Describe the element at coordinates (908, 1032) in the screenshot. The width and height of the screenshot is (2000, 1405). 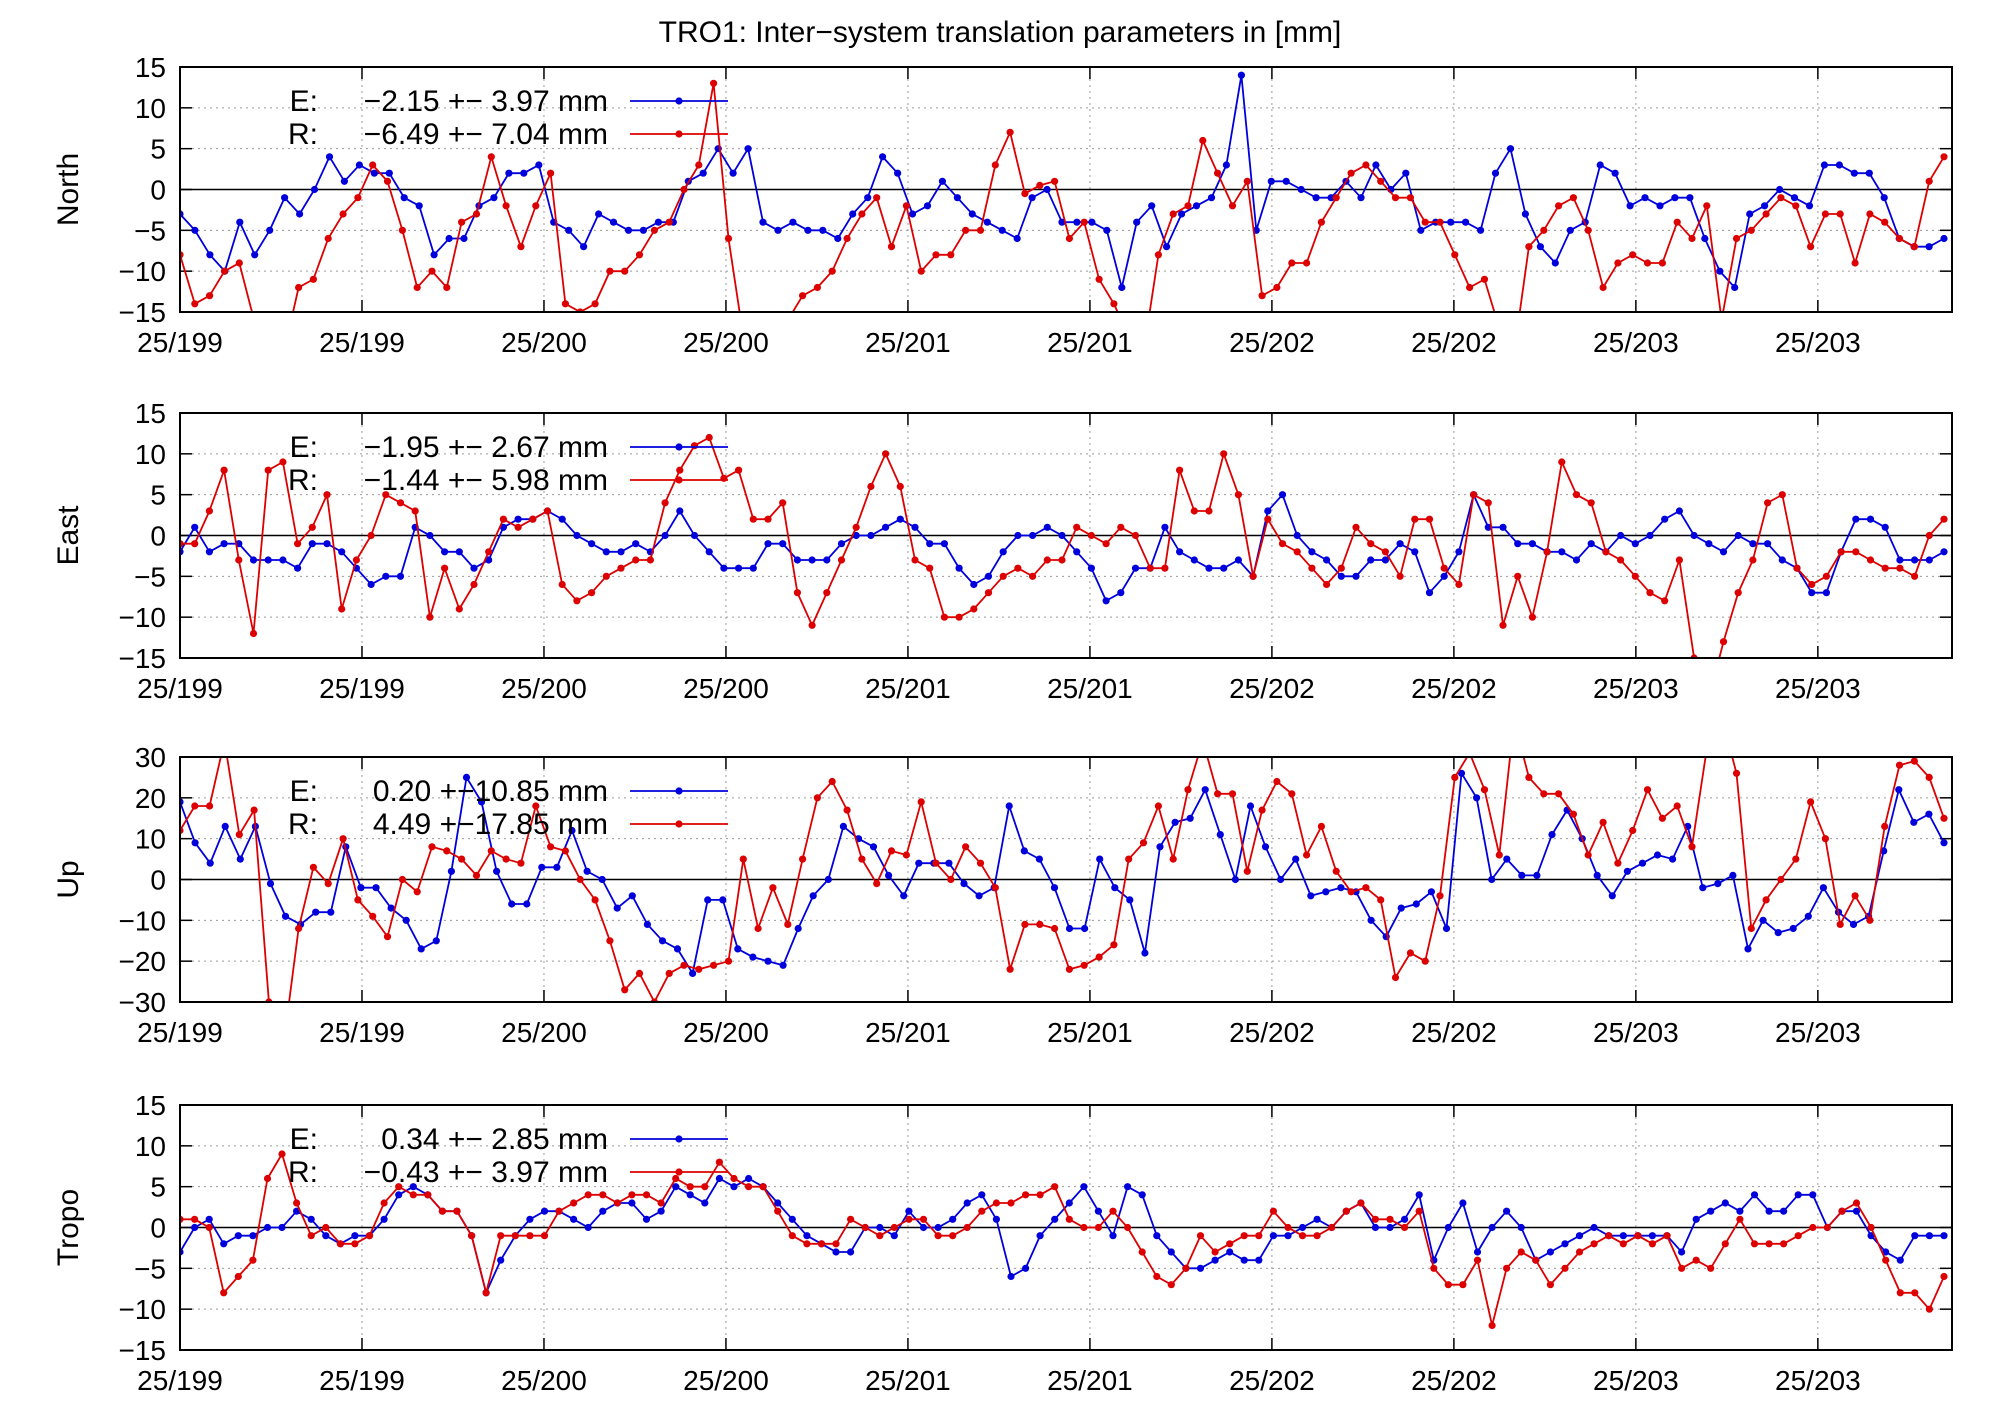
I see `x-tick-label: 25/201` at that location.